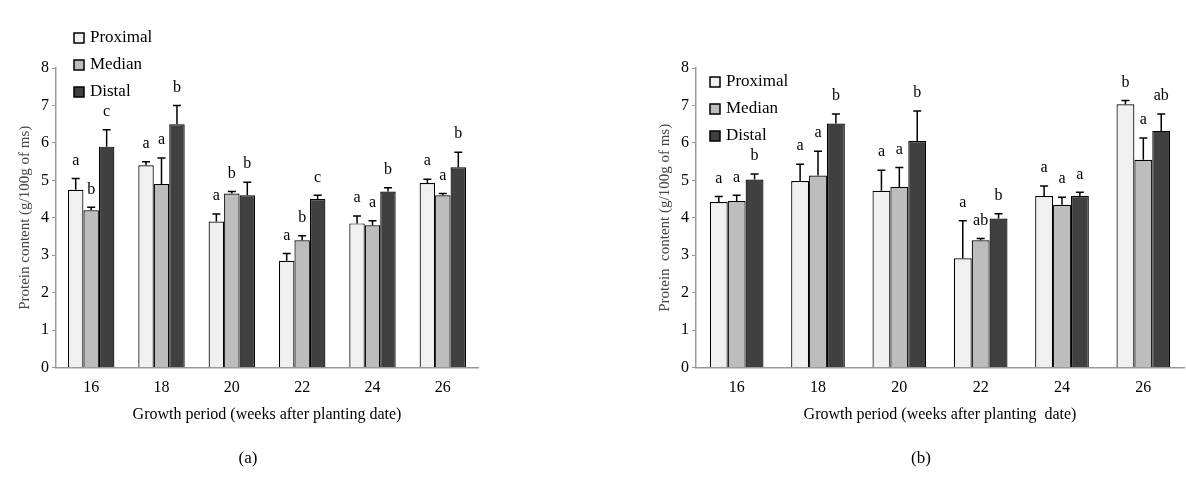  Describe the element at coordinates (248, 458) in the screenshot. I see `text: (a)` at that location.